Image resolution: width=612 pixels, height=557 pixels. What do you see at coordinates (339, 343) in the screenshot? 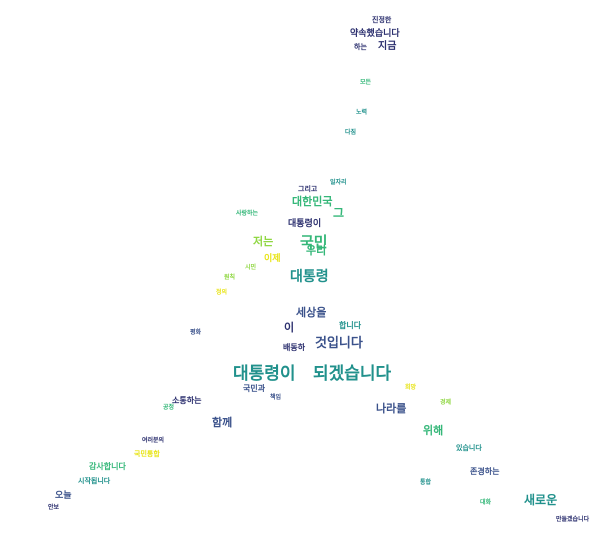
I see `word: 것입니다` at bounding box center [339, 343].